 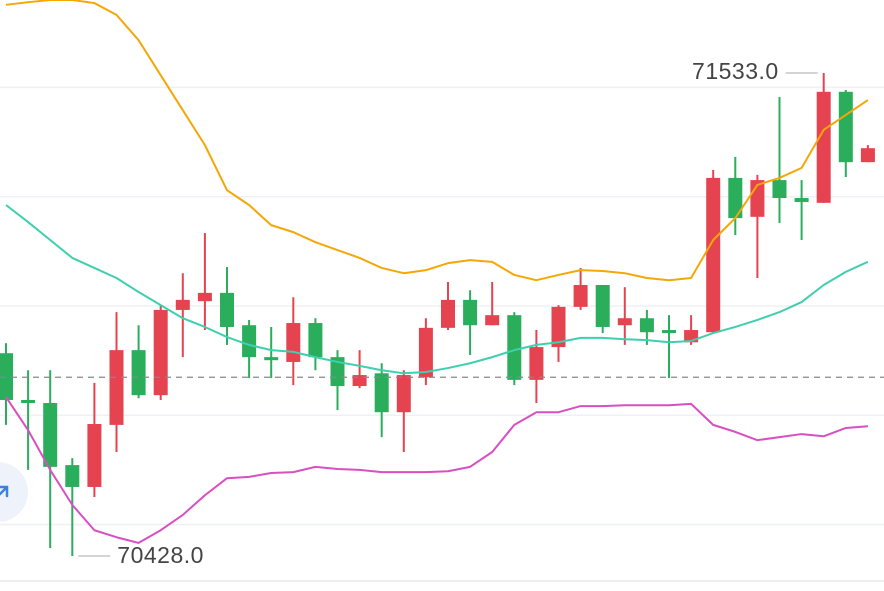 I want to click on button-bg, so click(x=14, y=492).